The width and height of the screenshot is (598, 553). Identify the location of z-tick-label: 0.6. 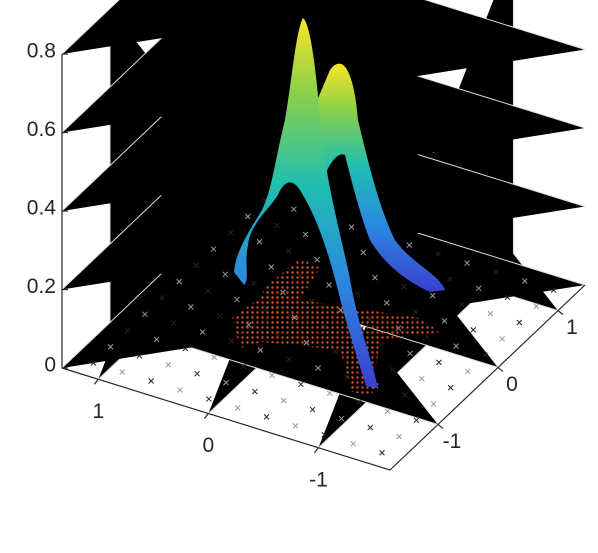
(41, 129).